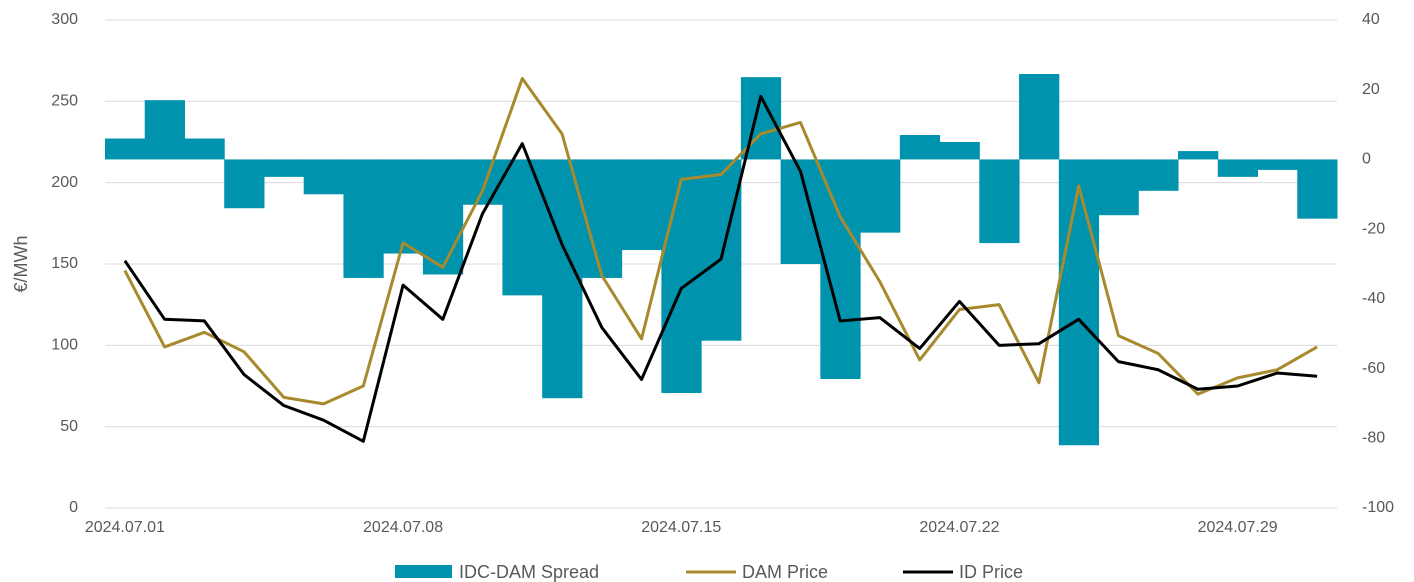  I want to click on y-tick-label: 150, so click(64, 263).